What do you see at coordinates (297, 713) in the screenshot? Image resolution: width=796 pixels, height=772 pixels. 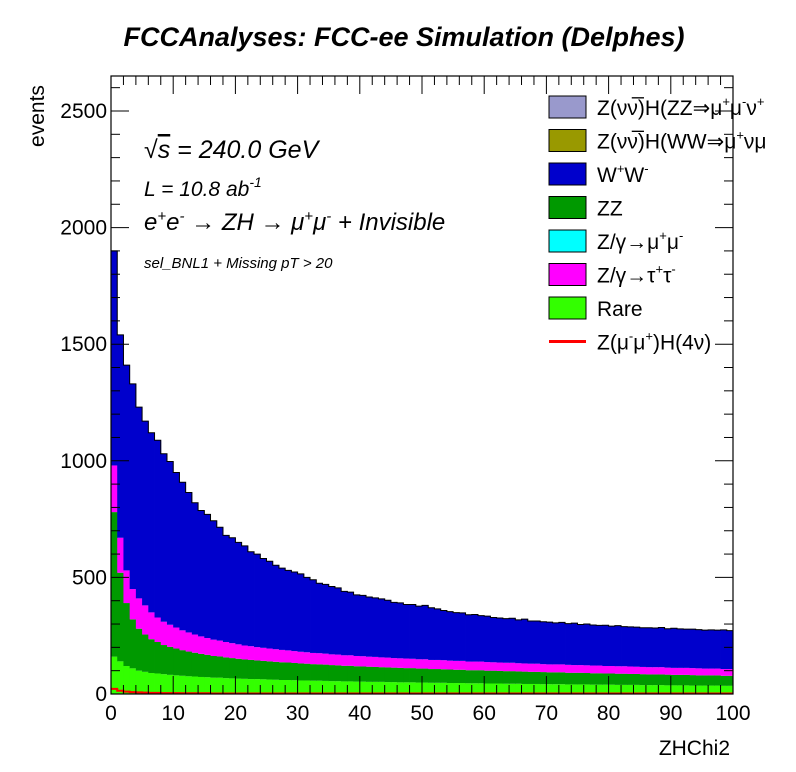 I see `x-tick-label: 30` at bounding box center [297, 713].